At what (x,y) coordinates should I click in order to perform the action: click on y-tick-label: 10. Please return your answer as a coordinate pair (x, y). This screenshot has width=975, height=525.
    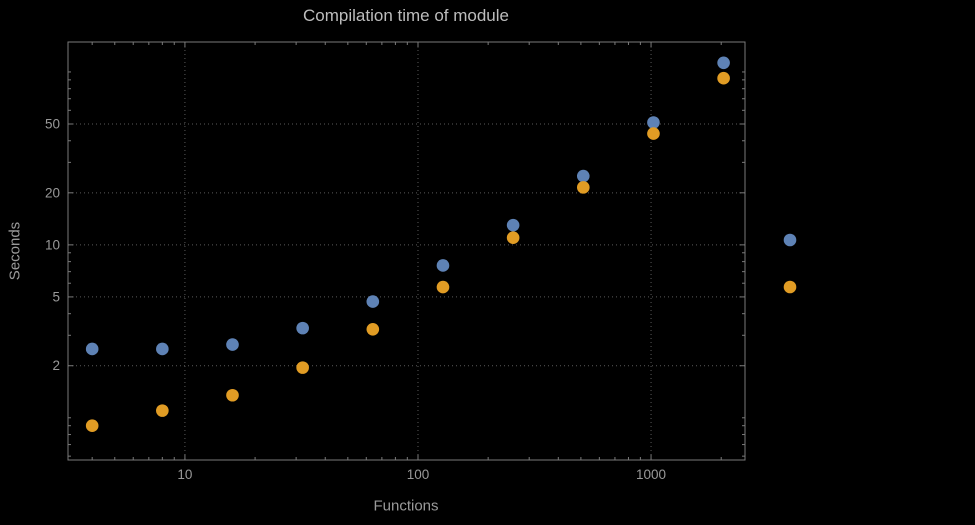
    Looking at the image, I should click on (52, 244).